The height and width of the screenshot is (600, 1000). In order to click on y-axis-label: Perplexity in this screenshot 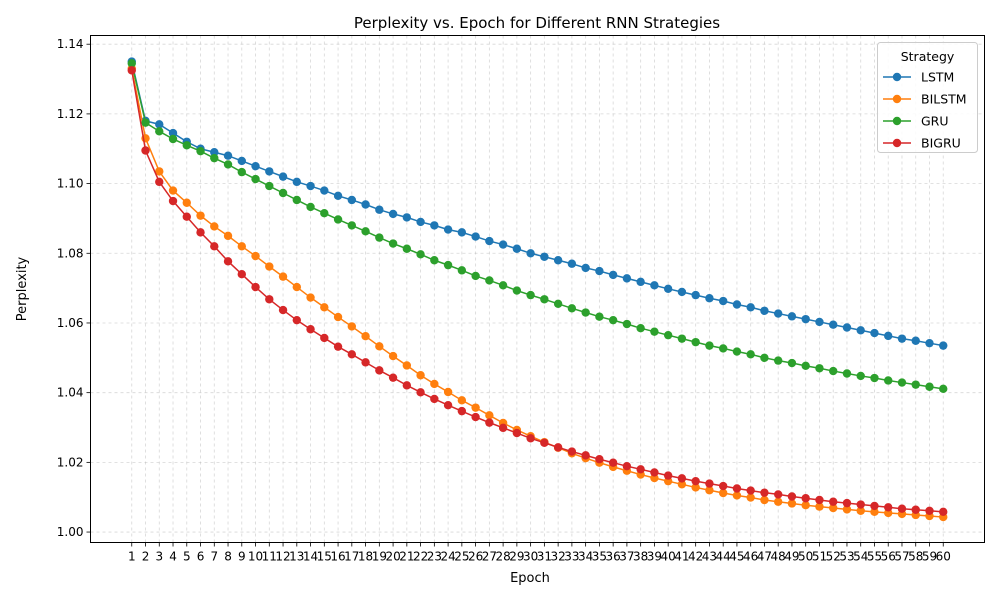, I will do `click(22, 288)`.